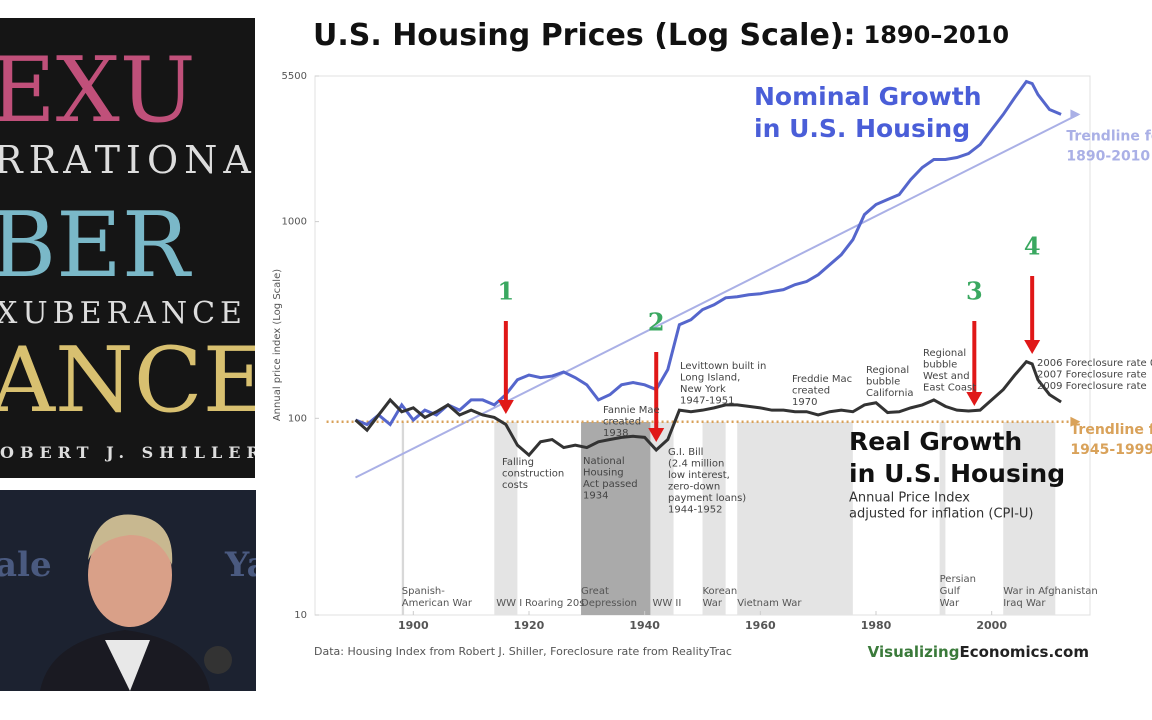 This screenshot has width=1152, height=720. I want to click on period-label: Spanish-American War, so click(437, 597).